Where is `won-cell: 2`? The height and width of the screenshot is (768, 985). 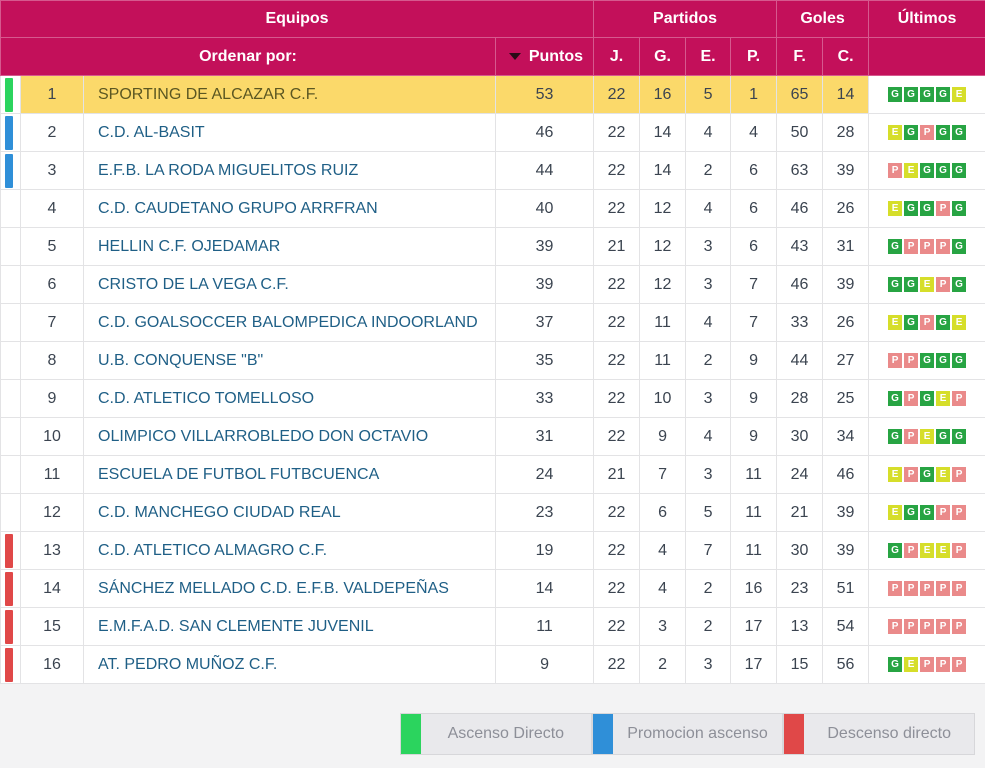
won-cell: 2 is located at coordinates (663, 664).